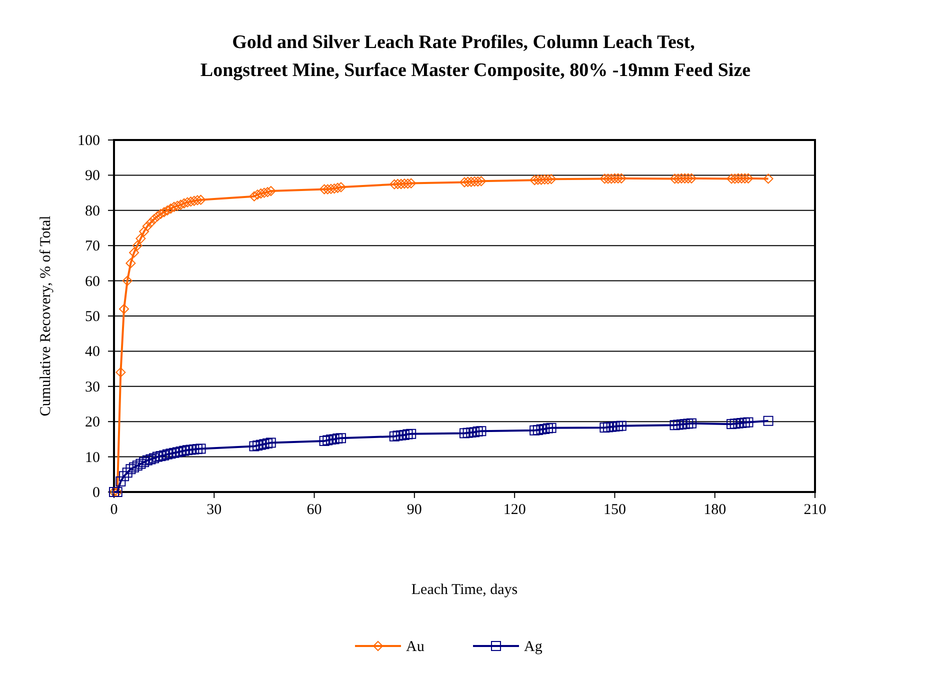 This screenshot has width=927, height=679. I want to click on y-tick-label: 80, so click(92, 211).